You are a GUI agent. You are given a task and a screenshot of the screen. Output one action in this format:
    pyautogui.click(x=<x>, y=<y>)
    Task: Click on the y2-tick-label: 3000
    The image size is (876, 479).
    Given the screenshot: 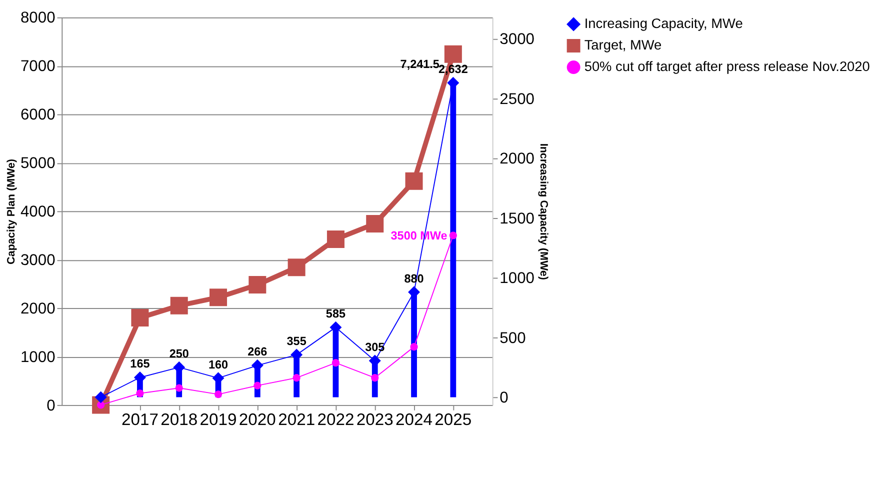 What is the action you would take?
    pyautogui.click(x=517, y=39)
    